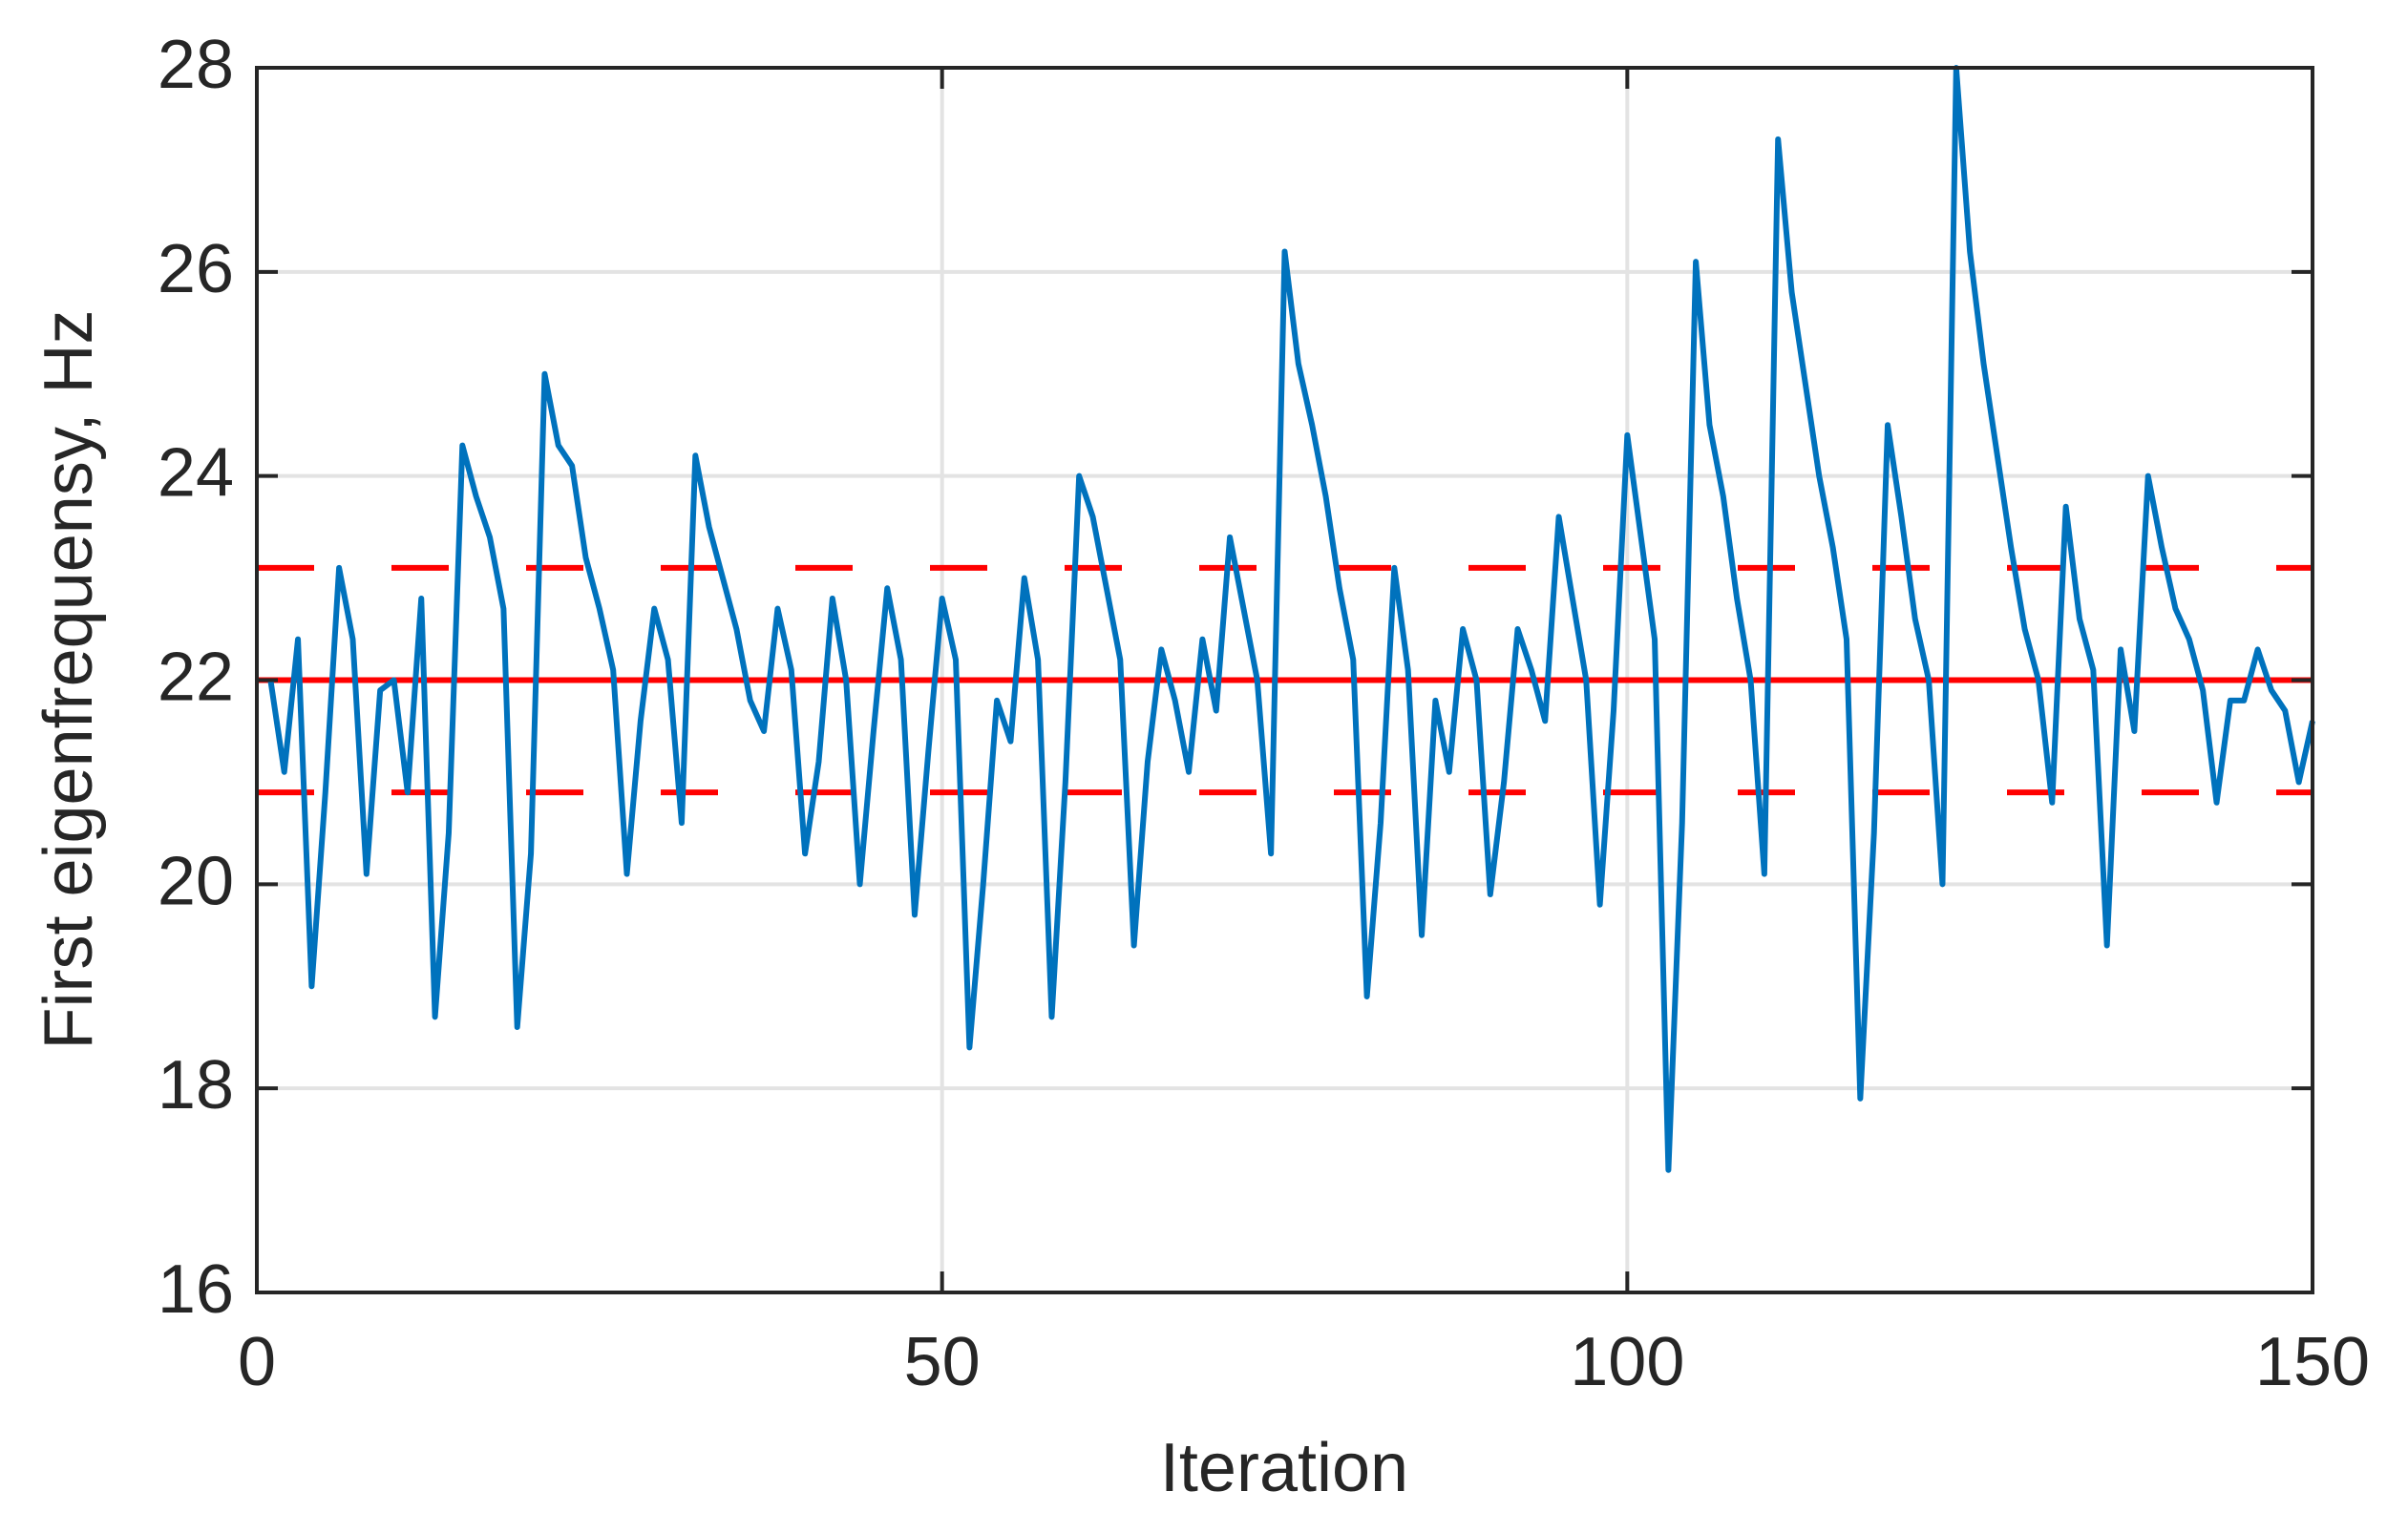  What do you see at coordinates (196, 1085) in the screenshot?
I see `y-tick-label: 18` at bounding box center [196, 1085].